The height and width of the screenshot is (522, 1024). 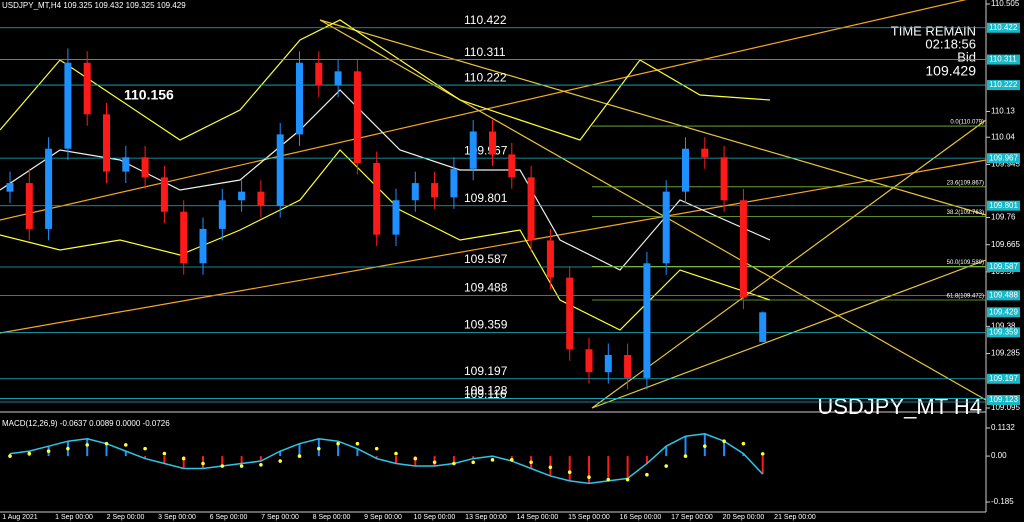 I want to click on fib-label: 0.0(110.079), so click(x=967, y=123).